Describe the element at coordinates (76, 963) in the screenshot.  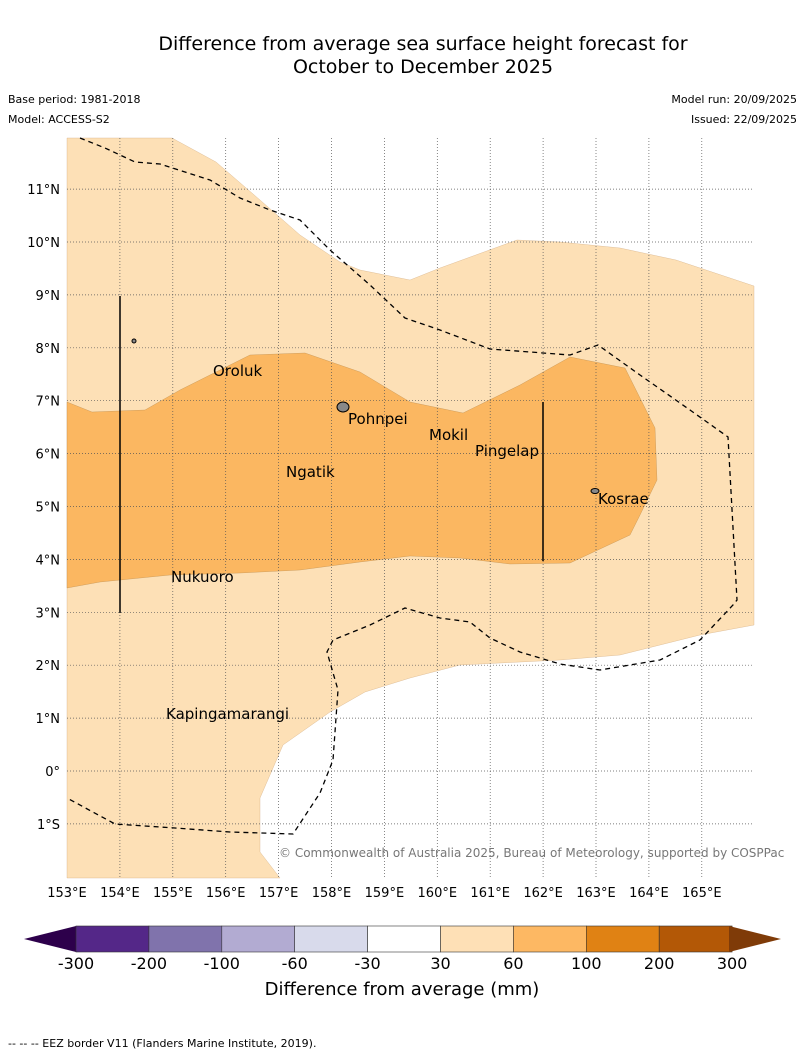
I see `colorbar-tick: -300` at that location.